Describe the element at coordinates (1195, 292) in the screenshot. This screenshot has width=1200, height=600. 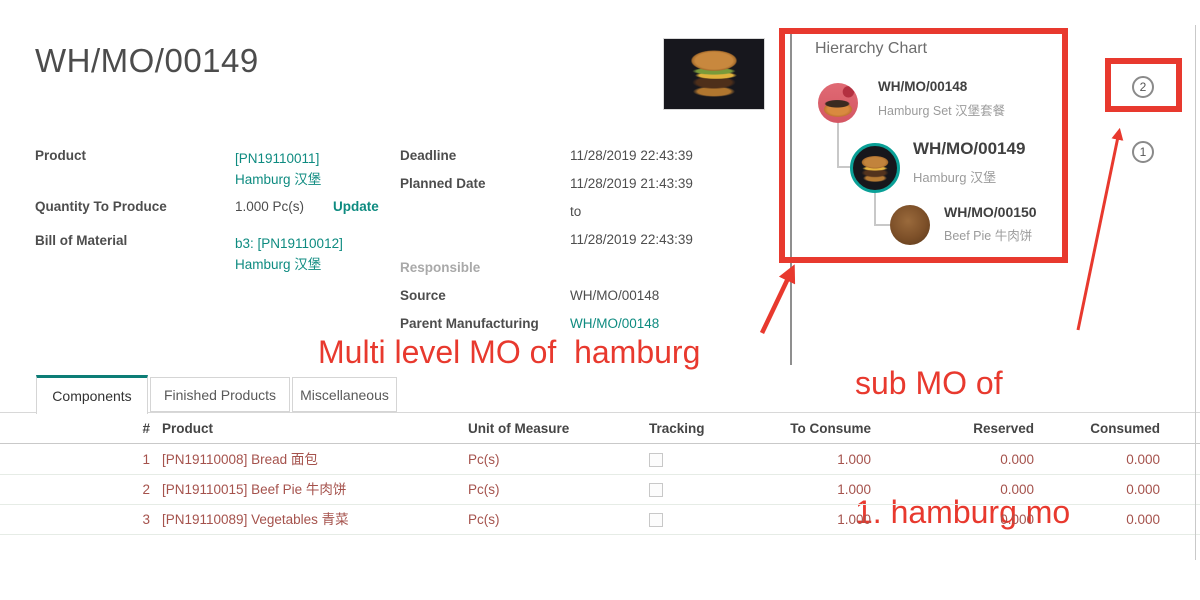
I see `scrollbar` at that location.